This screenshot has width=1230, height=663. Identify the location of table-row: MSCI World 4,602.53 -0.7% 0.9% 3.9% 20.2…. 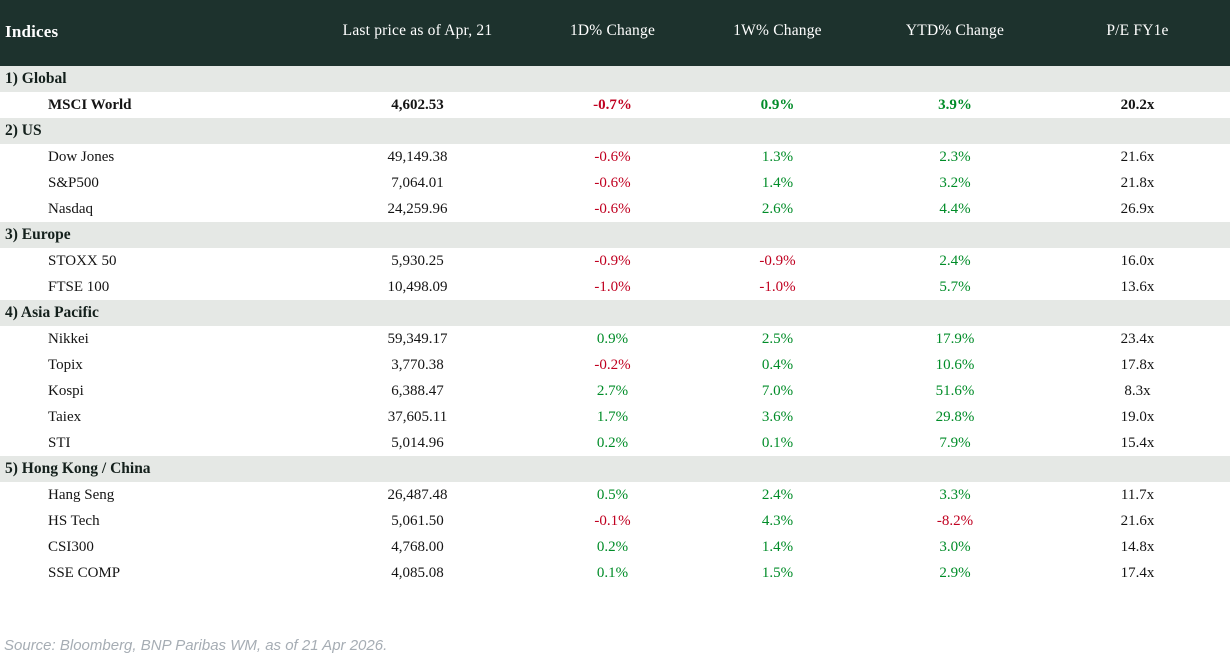
(615, 105).